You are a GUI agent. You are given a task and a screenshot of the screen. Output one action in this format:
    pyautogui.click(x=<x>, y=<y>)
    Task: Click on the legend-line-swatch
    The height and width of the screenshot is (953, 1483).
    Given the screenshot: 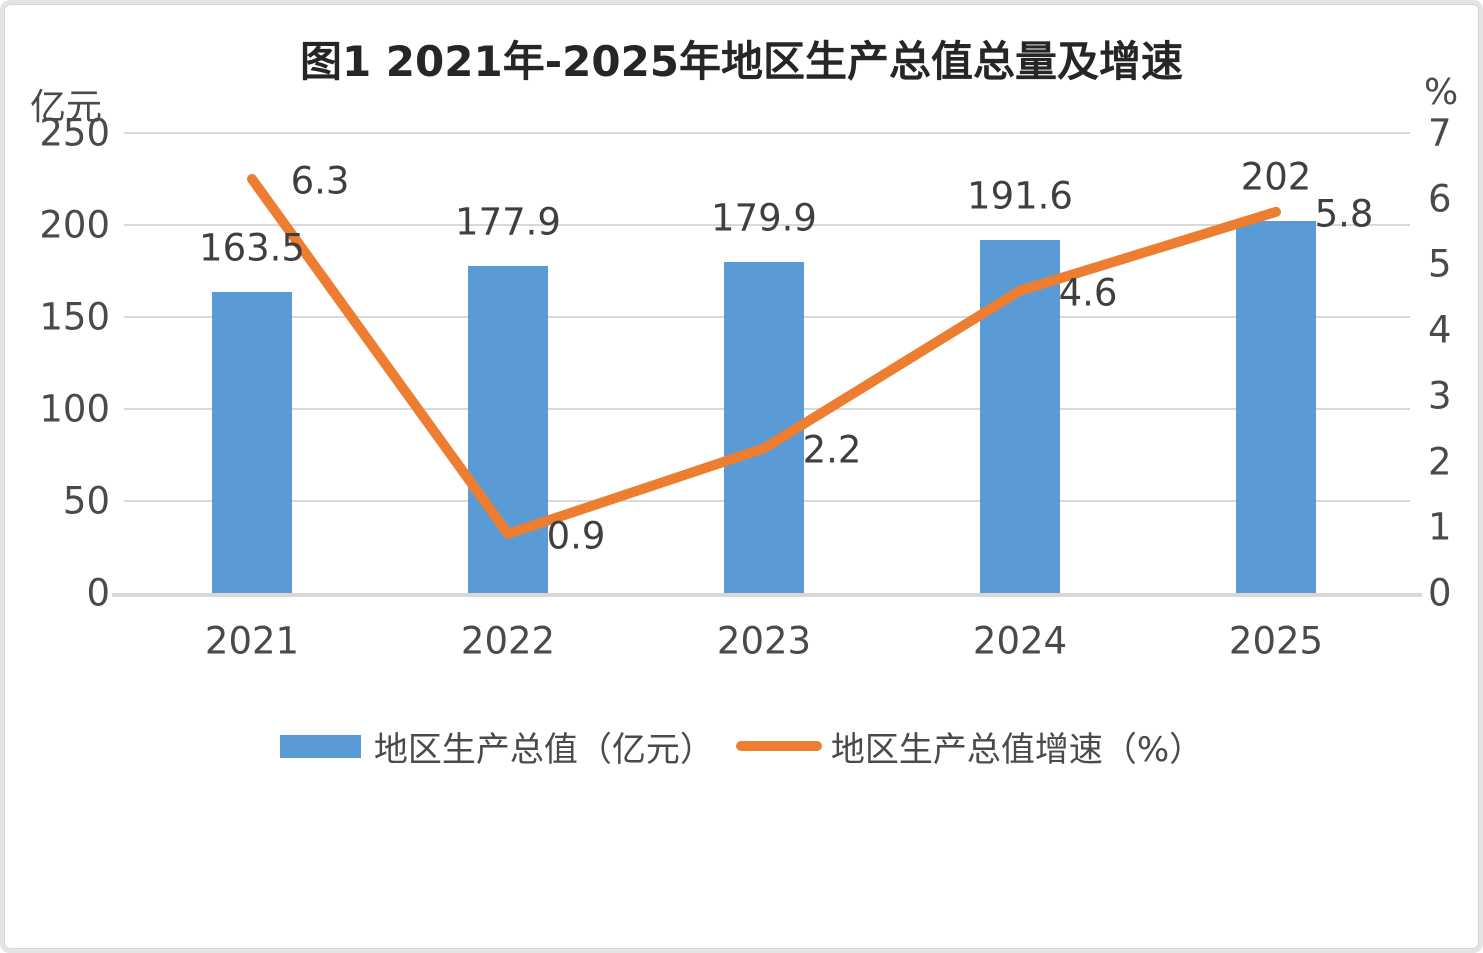 What is the action you would take?
    pyautogui.click(x=778, y=746)
    